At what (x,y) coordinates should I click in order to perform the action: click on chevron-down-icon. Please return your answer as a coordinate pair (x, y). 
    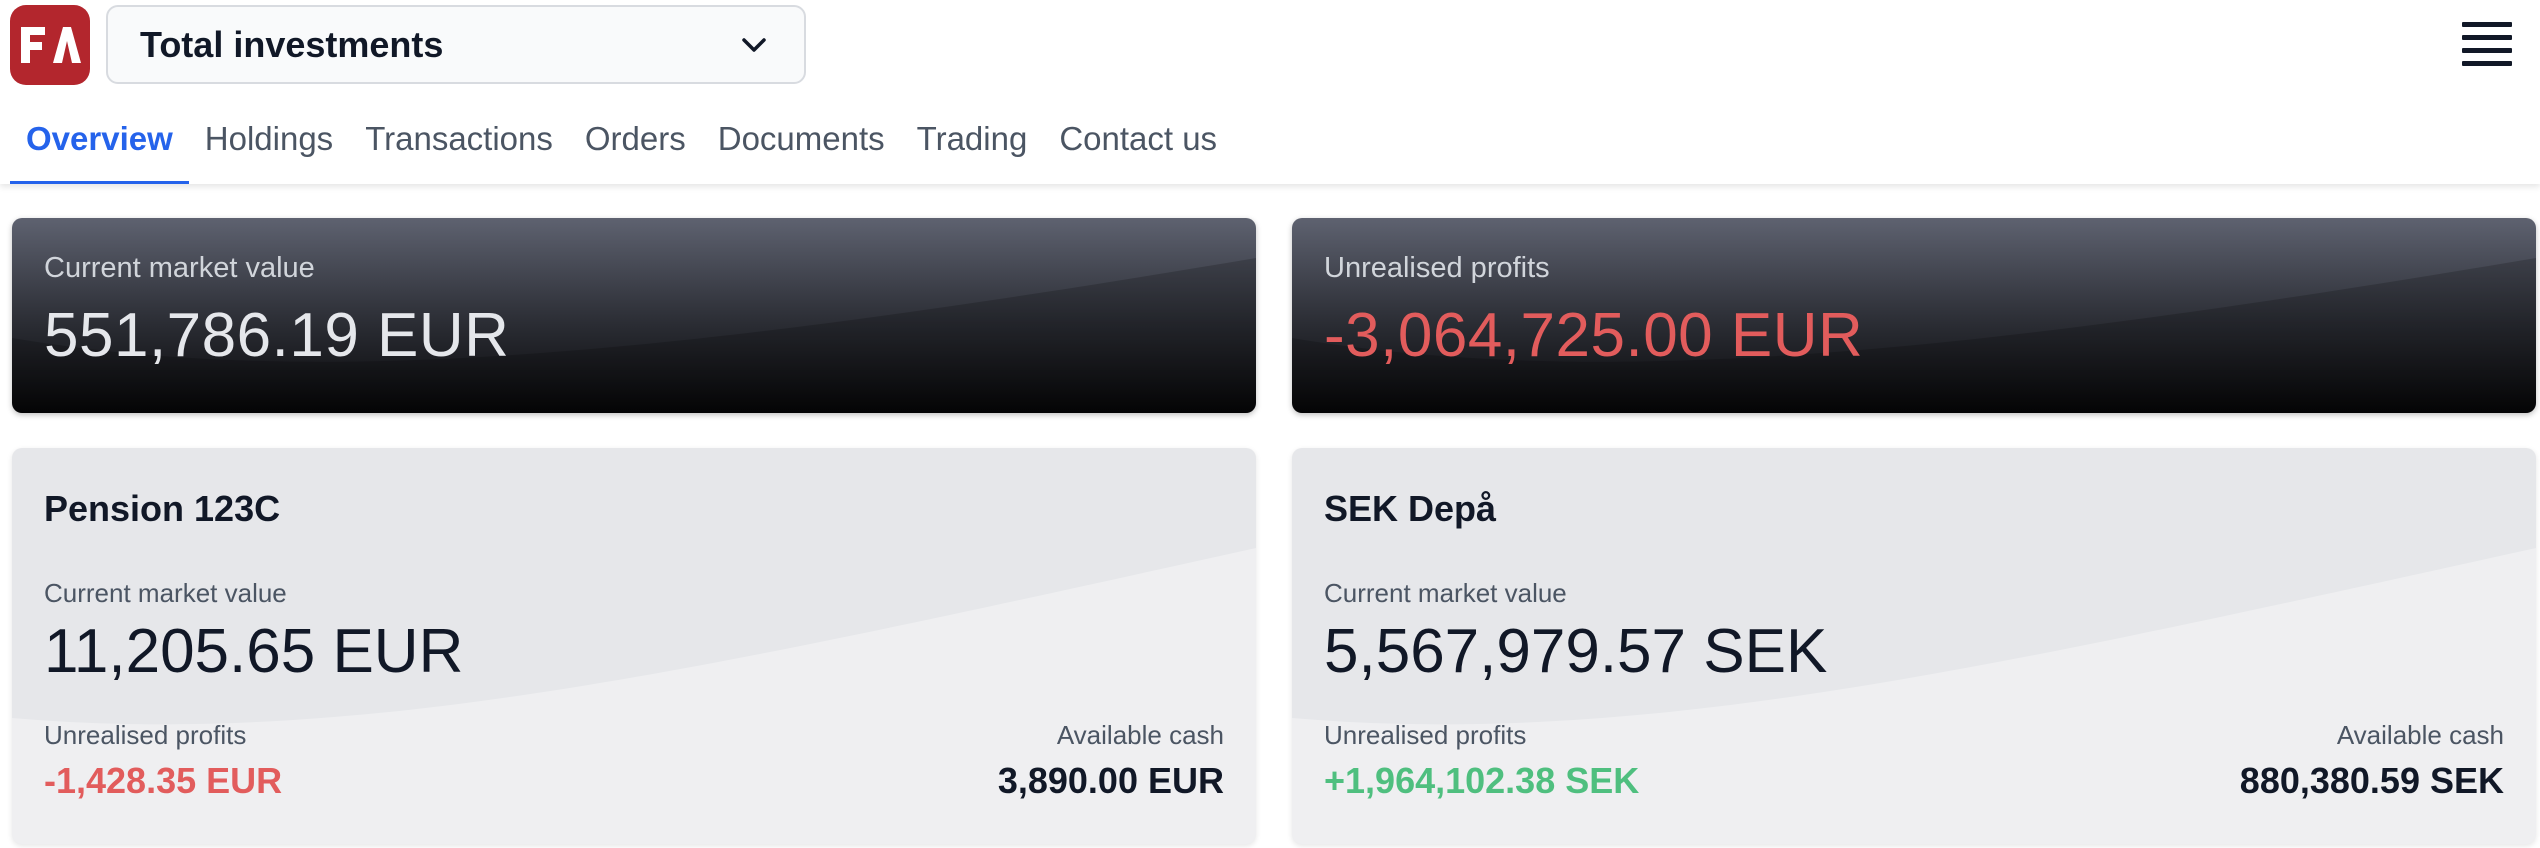
    Looking at the image, I should click on (754, 44).